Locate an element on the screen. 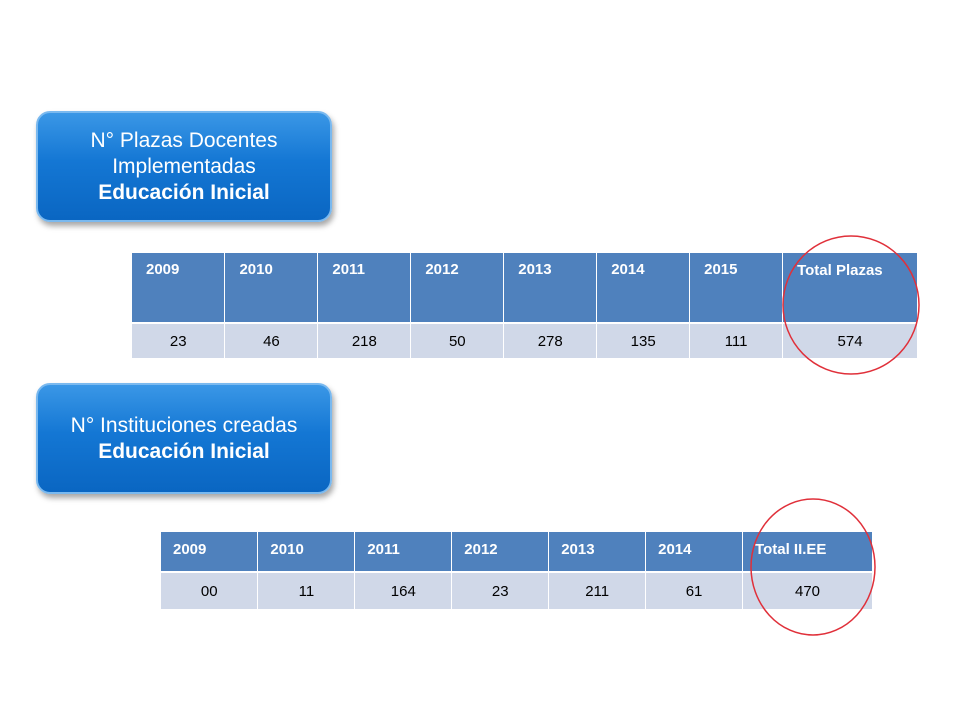 The image size is (960, 720). table-row: 00 11 164 23 211 61 470 is located at coordinates (517, 590).